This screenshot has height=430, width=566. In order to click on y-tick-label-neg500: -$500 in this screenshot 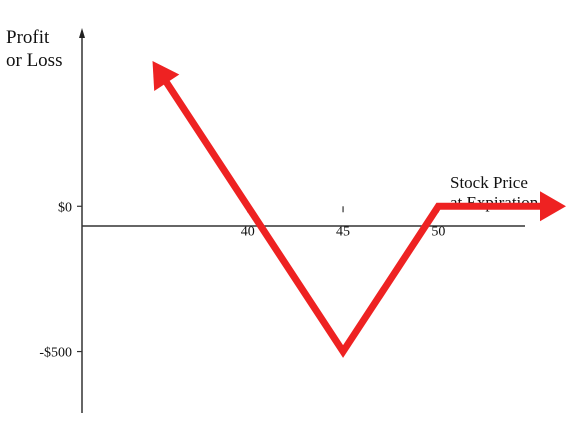, I will do `click(55, 353)`.